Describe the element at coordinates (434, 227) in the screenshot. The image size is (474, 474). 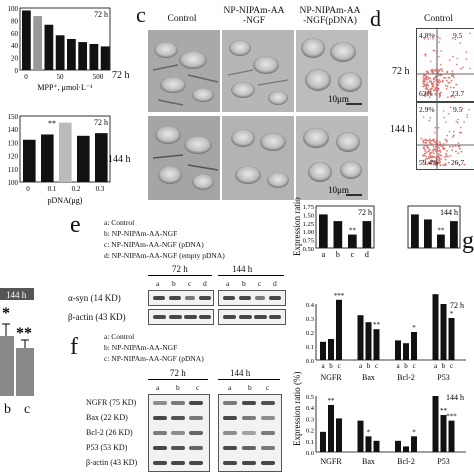
I see `g-top-frame` at that location.